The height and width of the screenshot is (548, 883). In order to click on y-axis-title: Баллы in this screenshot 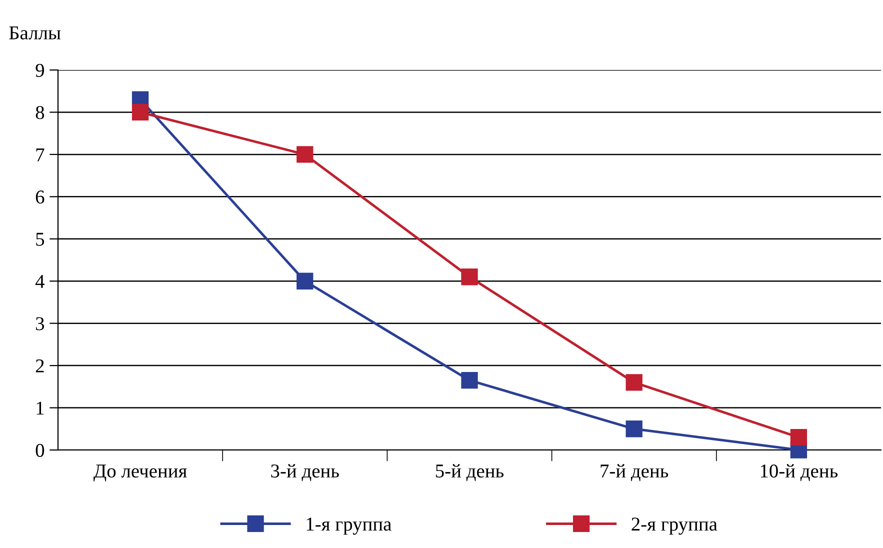, I will do `click(35, 33)`.